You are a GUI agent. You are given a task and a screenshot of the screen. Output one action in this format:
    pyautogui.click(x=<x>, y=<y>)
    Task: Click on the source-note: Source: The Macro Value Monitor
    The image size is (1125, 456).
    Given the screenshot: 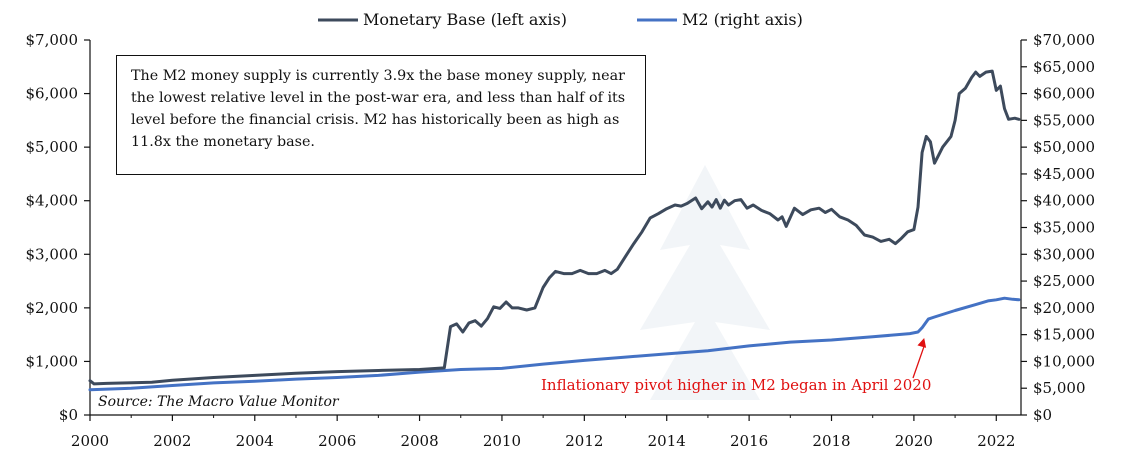 What is the action you would take?
    pyautogui.click(x=218, y=402)
    